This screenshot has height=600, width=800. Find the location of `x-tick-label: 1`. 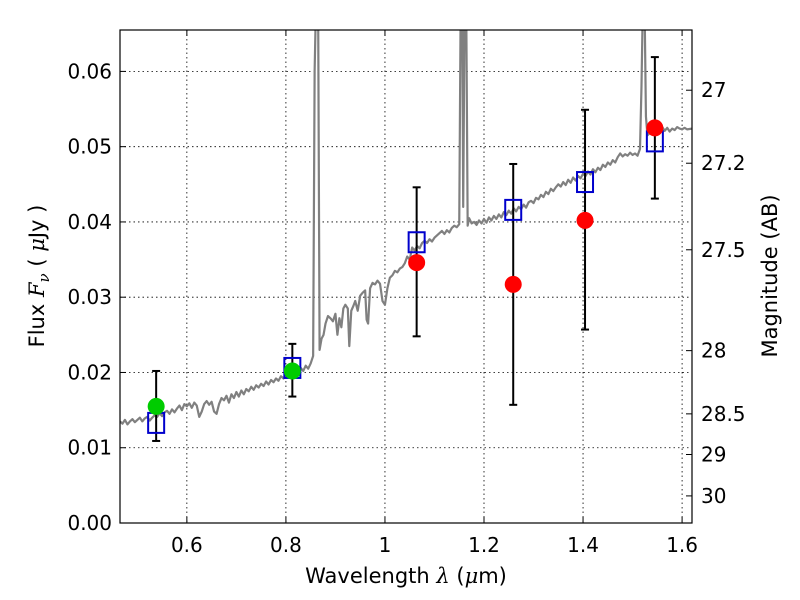

x-tick-label: 1 is located at coordinates (385, 545).